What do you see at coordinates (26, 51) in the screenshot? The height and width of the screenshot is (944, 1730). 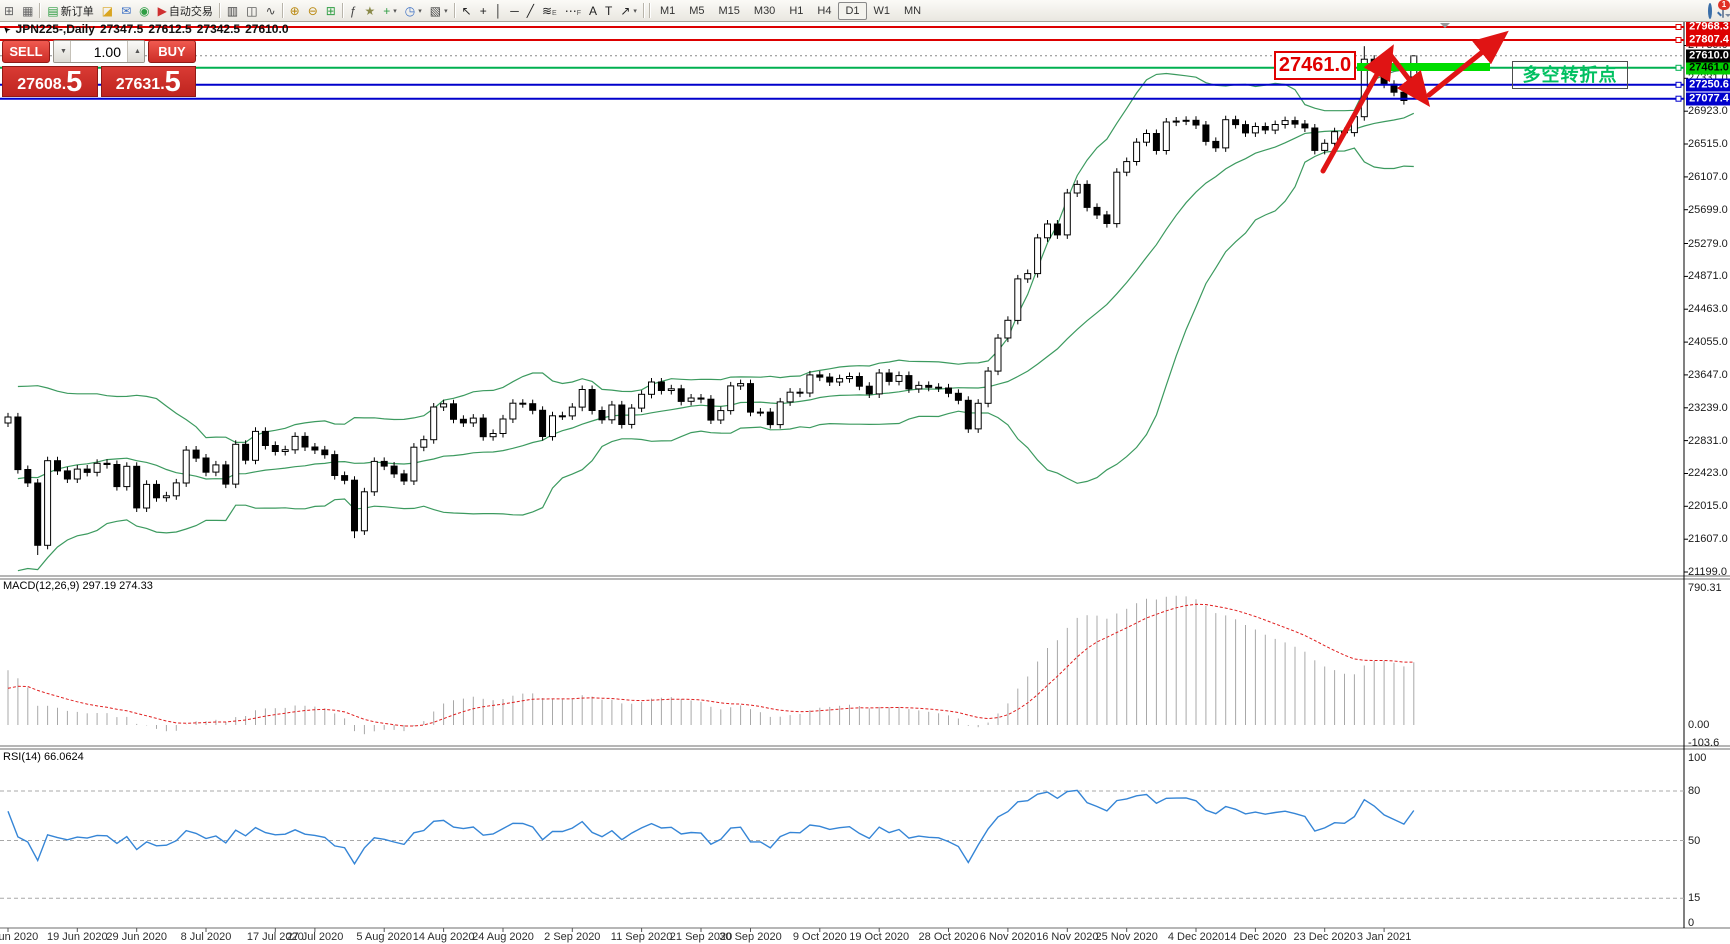 I see `sell-button: SELL` at bounding box center [26, 51].